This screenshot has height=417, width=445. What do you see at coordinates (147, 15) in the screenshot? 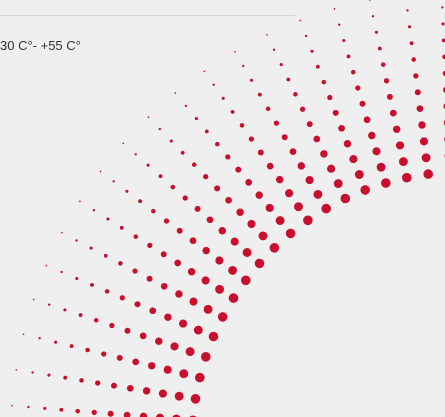
I see `divider` at bounding box center [147, 15].